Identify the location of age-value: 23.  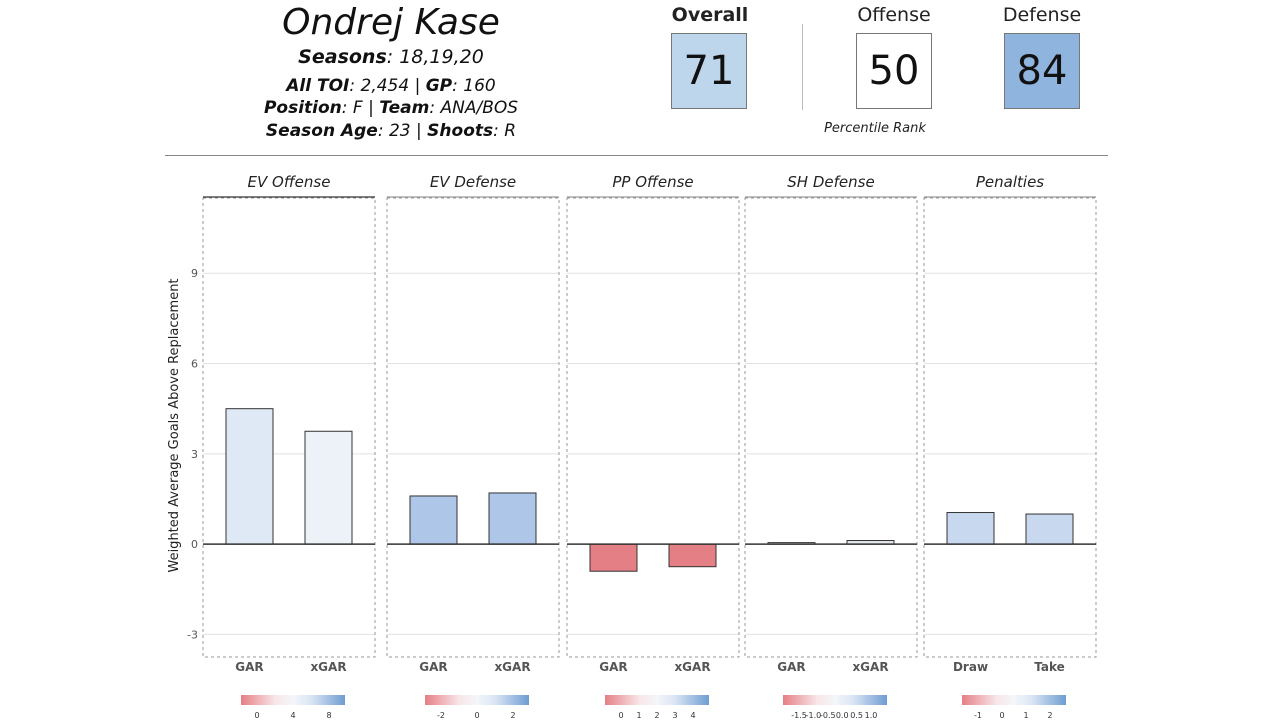
(399, 131).